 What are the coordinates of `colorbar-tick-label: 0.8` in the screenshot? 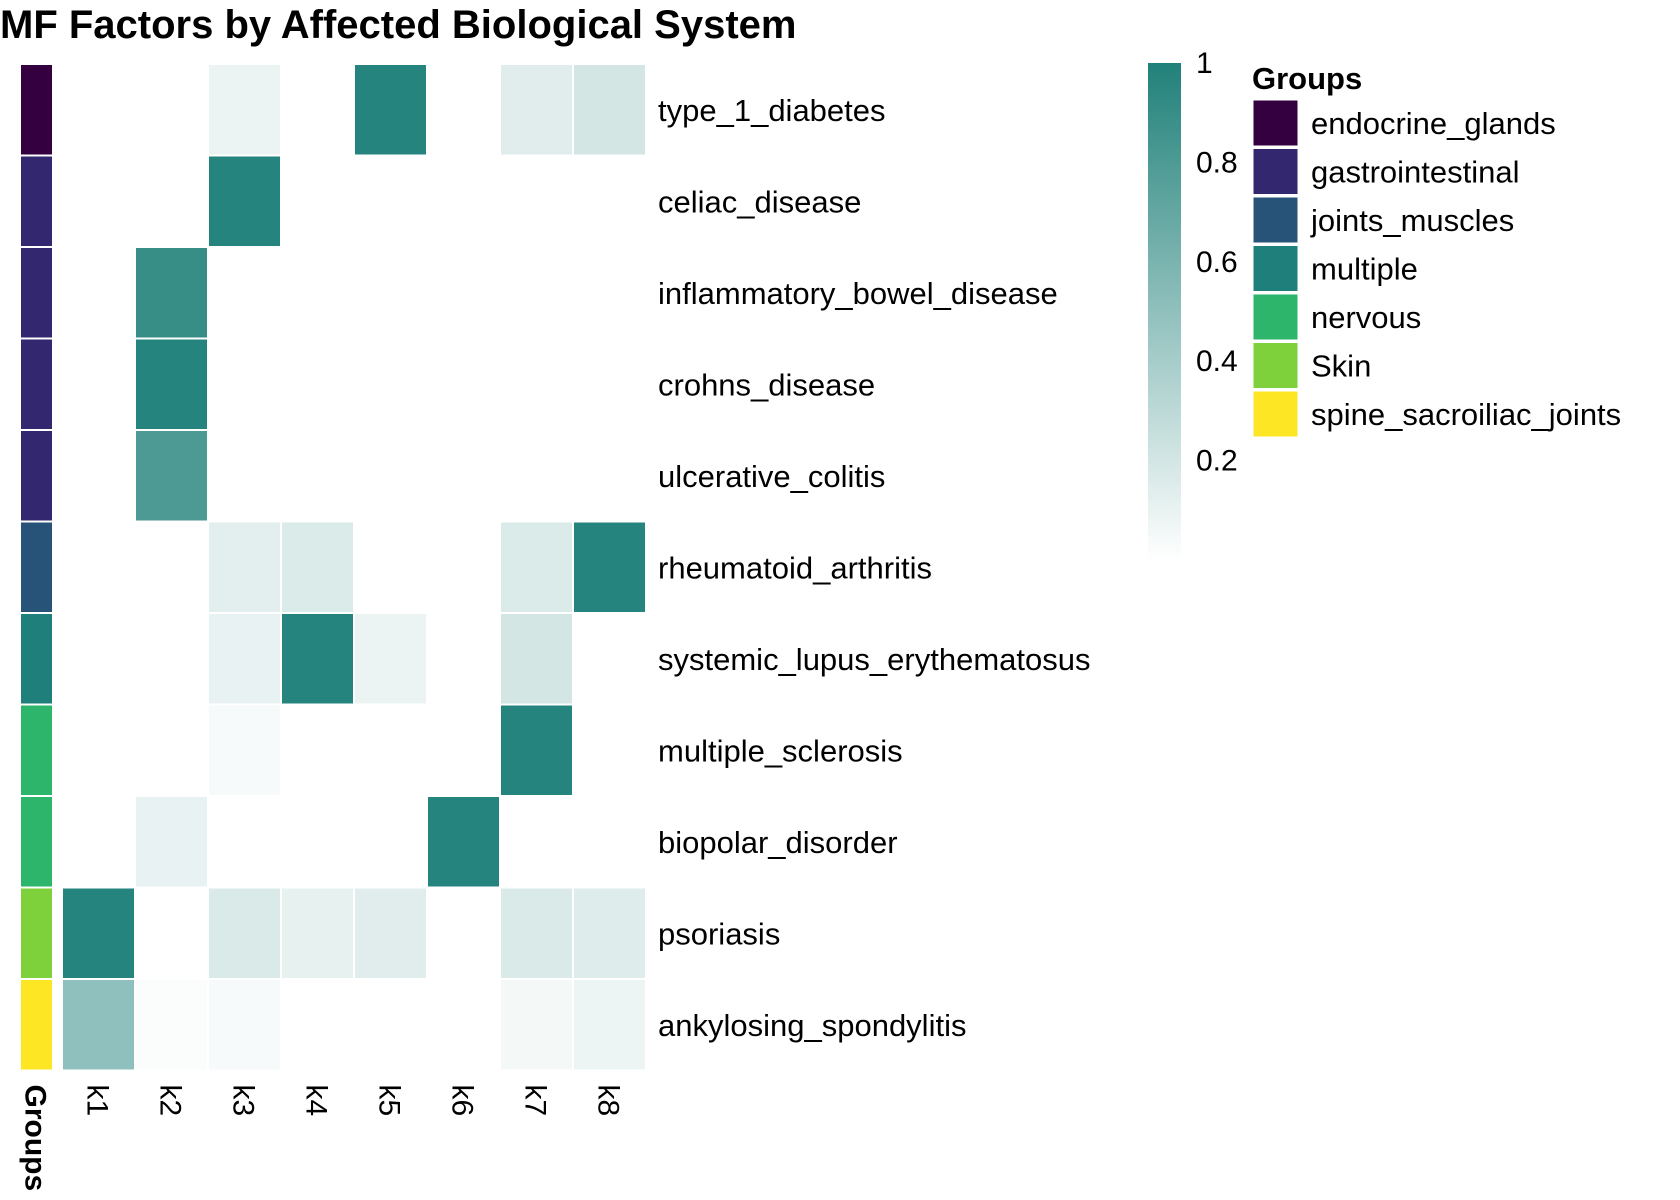 It's located at (1217, 162).